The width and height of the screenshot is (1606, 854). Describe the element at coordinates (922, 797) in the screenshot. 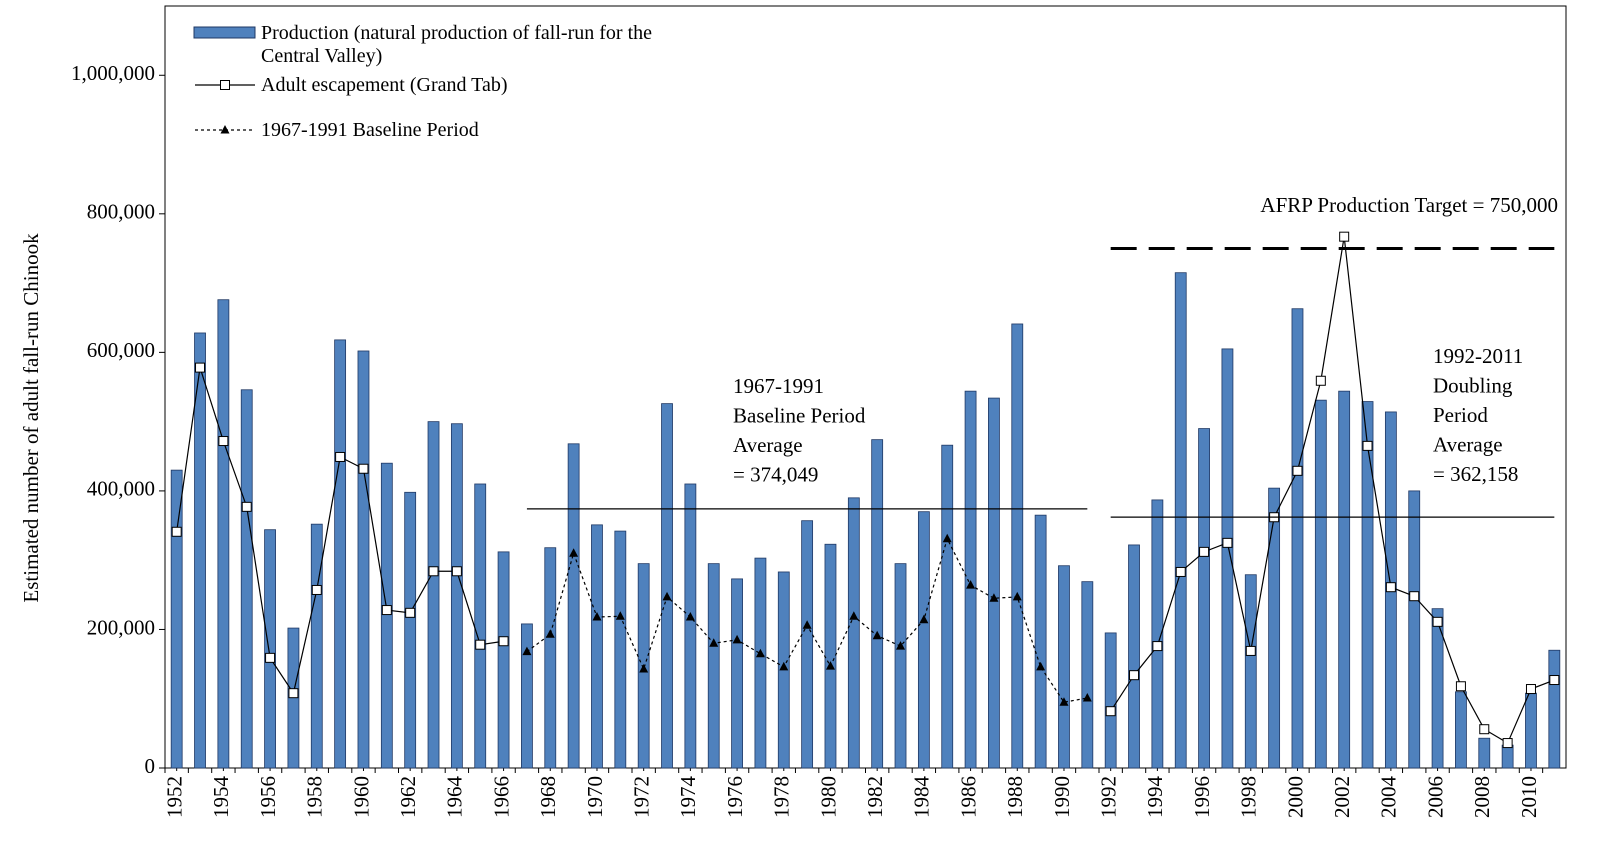

I see `x-tick-label: 1984` at that location.